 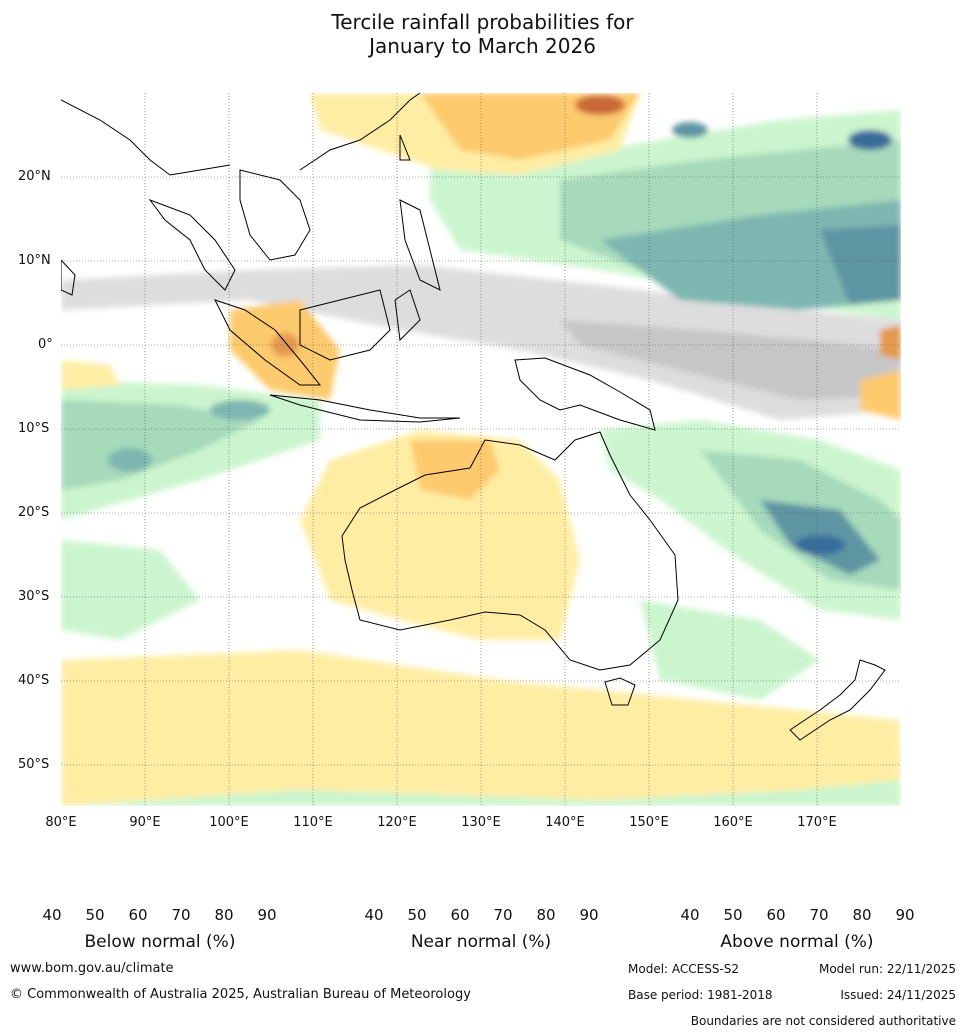 What do you see at coordinates (503, 915) in the screenshot?
I see `near-tick: 70` at bounding box center [503, 915].